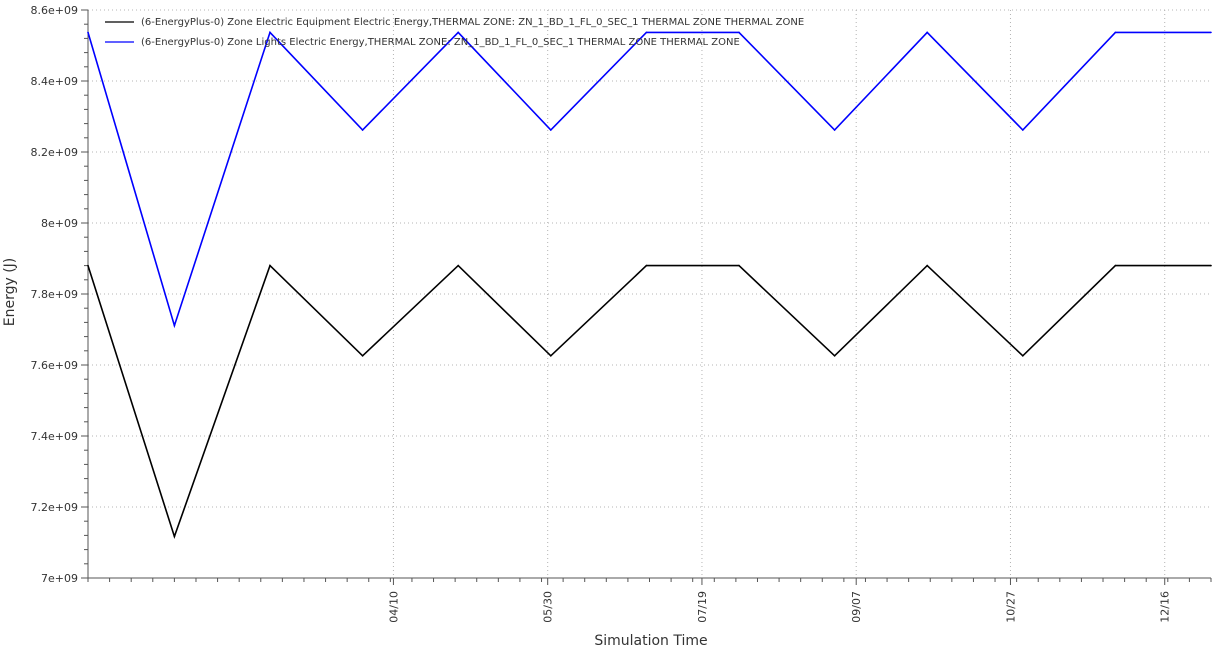 The width and height of the screenshot is (1212, 654). Describe the element at coordinates (650, 641) in the screenshot. I see `x-axis-title: Simulation Time` at that location.